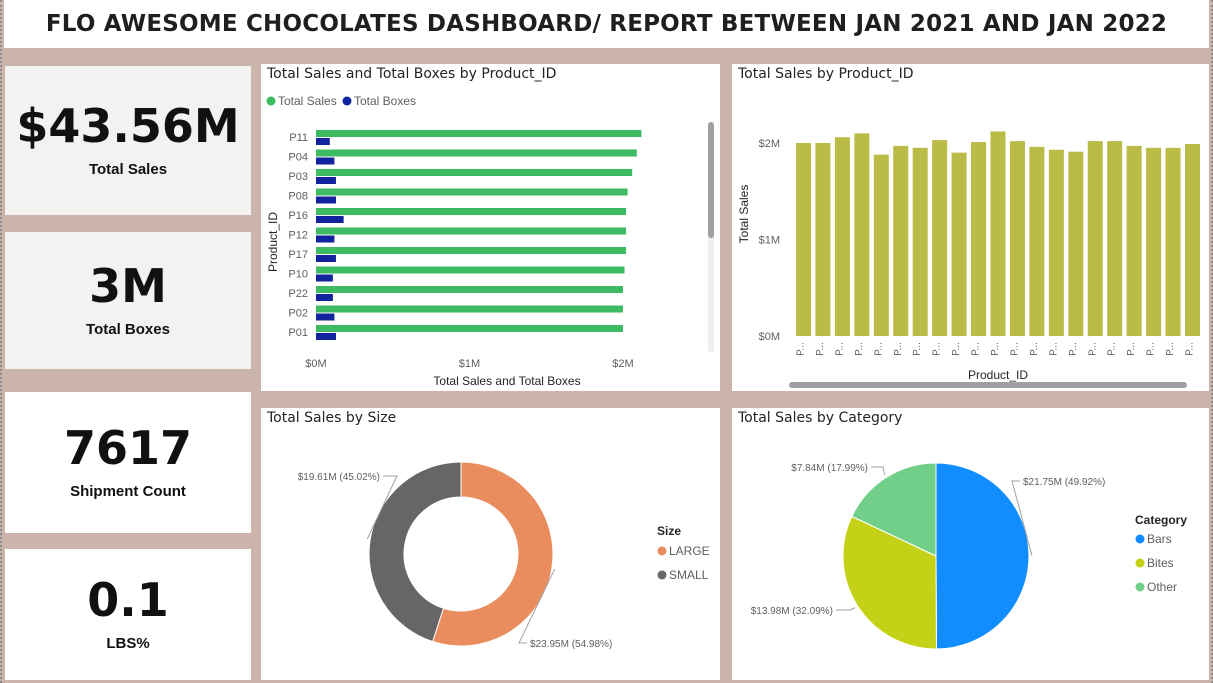 The height and width of the screenshot is (683, 1213). What do you see at coordinates (493, 554) in the screenshot?
I see `chart3-slice-large` at bounding box center [493, 554].